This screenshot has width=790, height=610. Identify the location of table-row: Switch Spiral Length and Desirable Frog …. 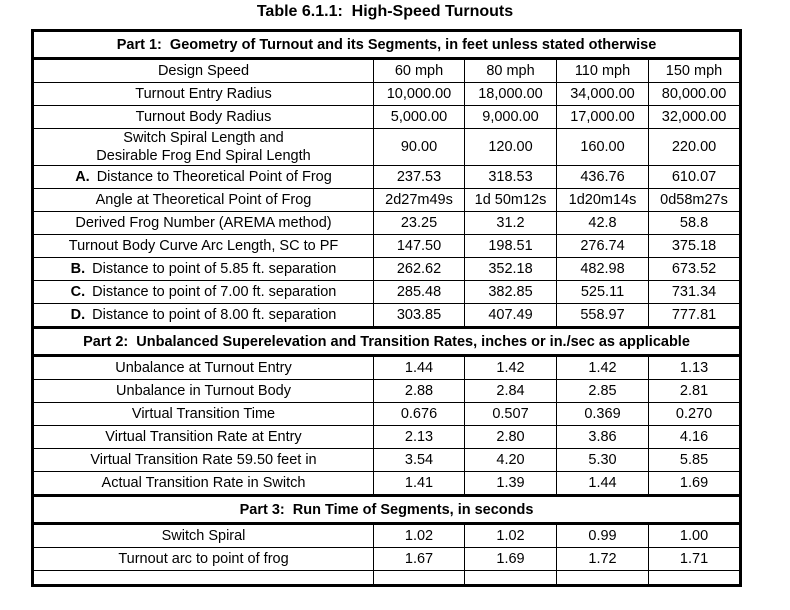
(387, 147).